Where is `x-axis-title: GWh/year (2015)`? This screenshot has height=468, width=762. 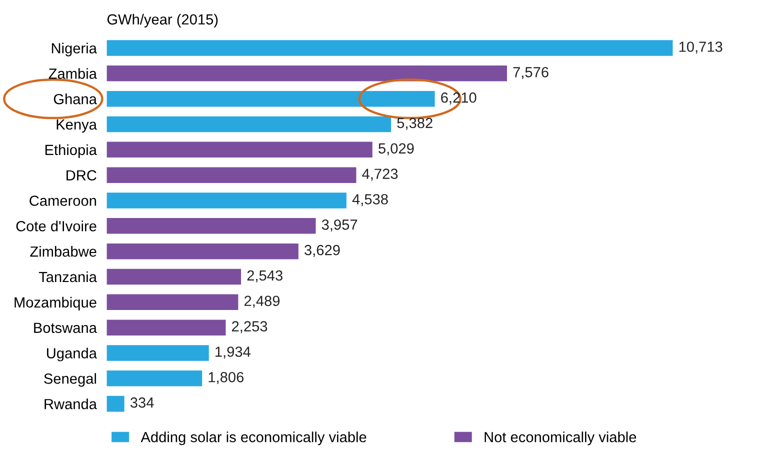 x-axis-title: GWh/year (2015) is located at coordinates (162, 21).